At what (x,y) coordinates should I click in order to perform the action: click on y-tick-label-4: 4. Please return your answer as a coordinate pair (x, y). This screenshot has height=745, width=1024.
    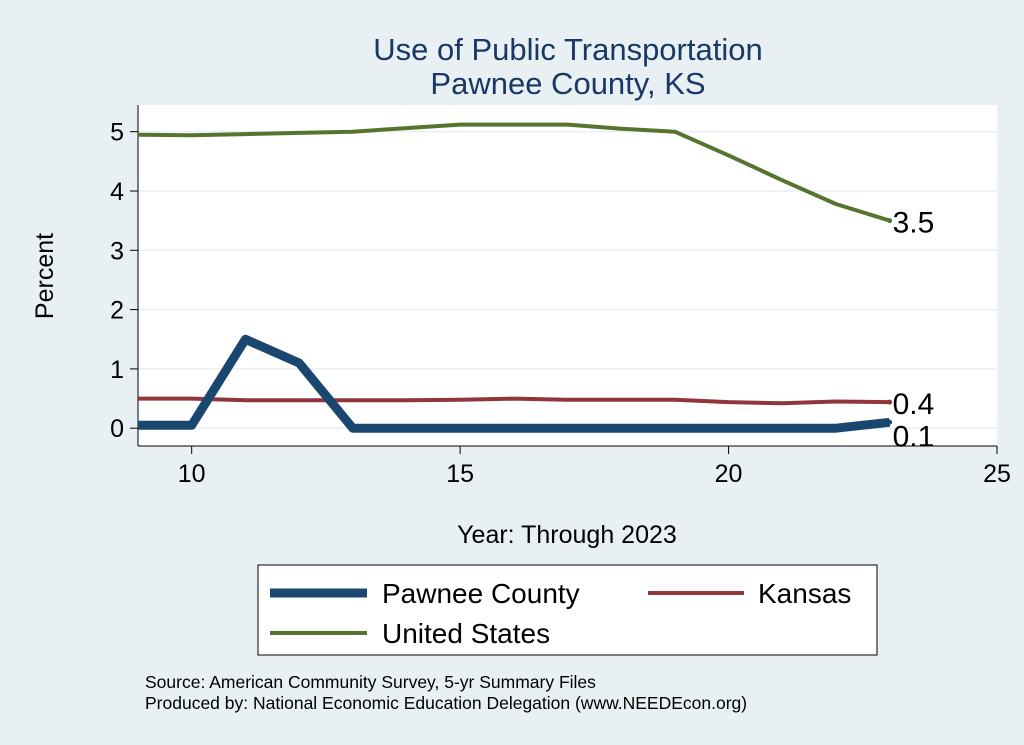
    Looking at the image, I should click on (117, 192).